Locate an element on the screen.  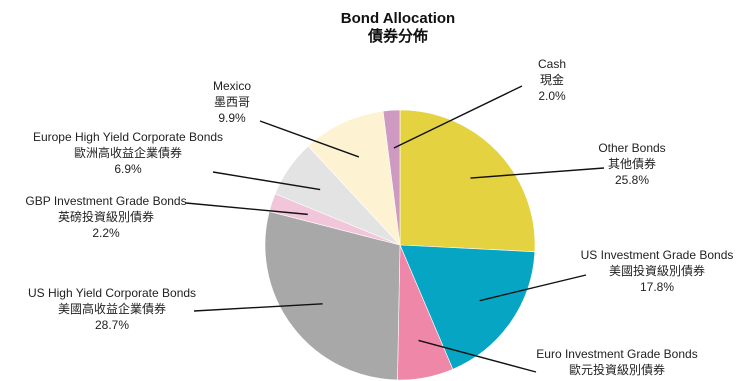
label-value-3: 28.7% is located at coordinates (112, 325).